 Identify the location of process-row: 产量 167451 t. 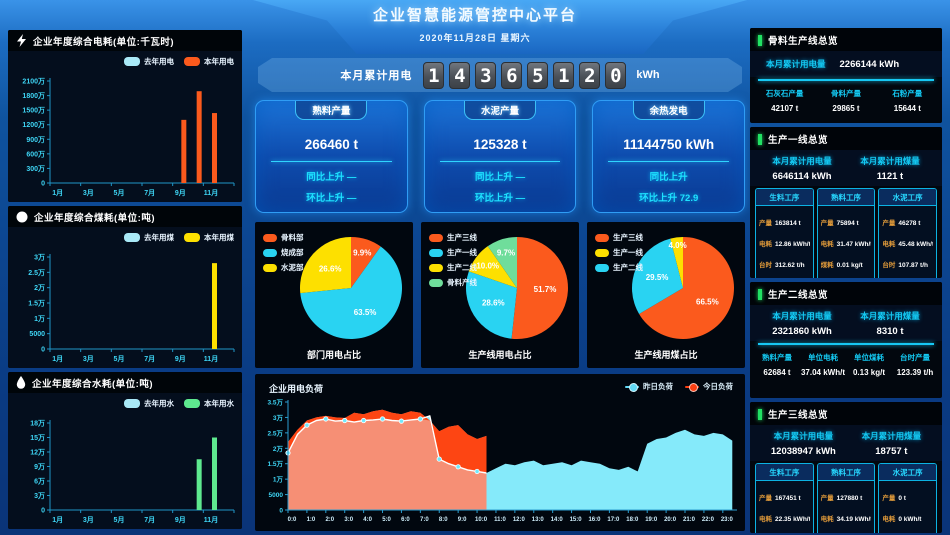
(784, 496).